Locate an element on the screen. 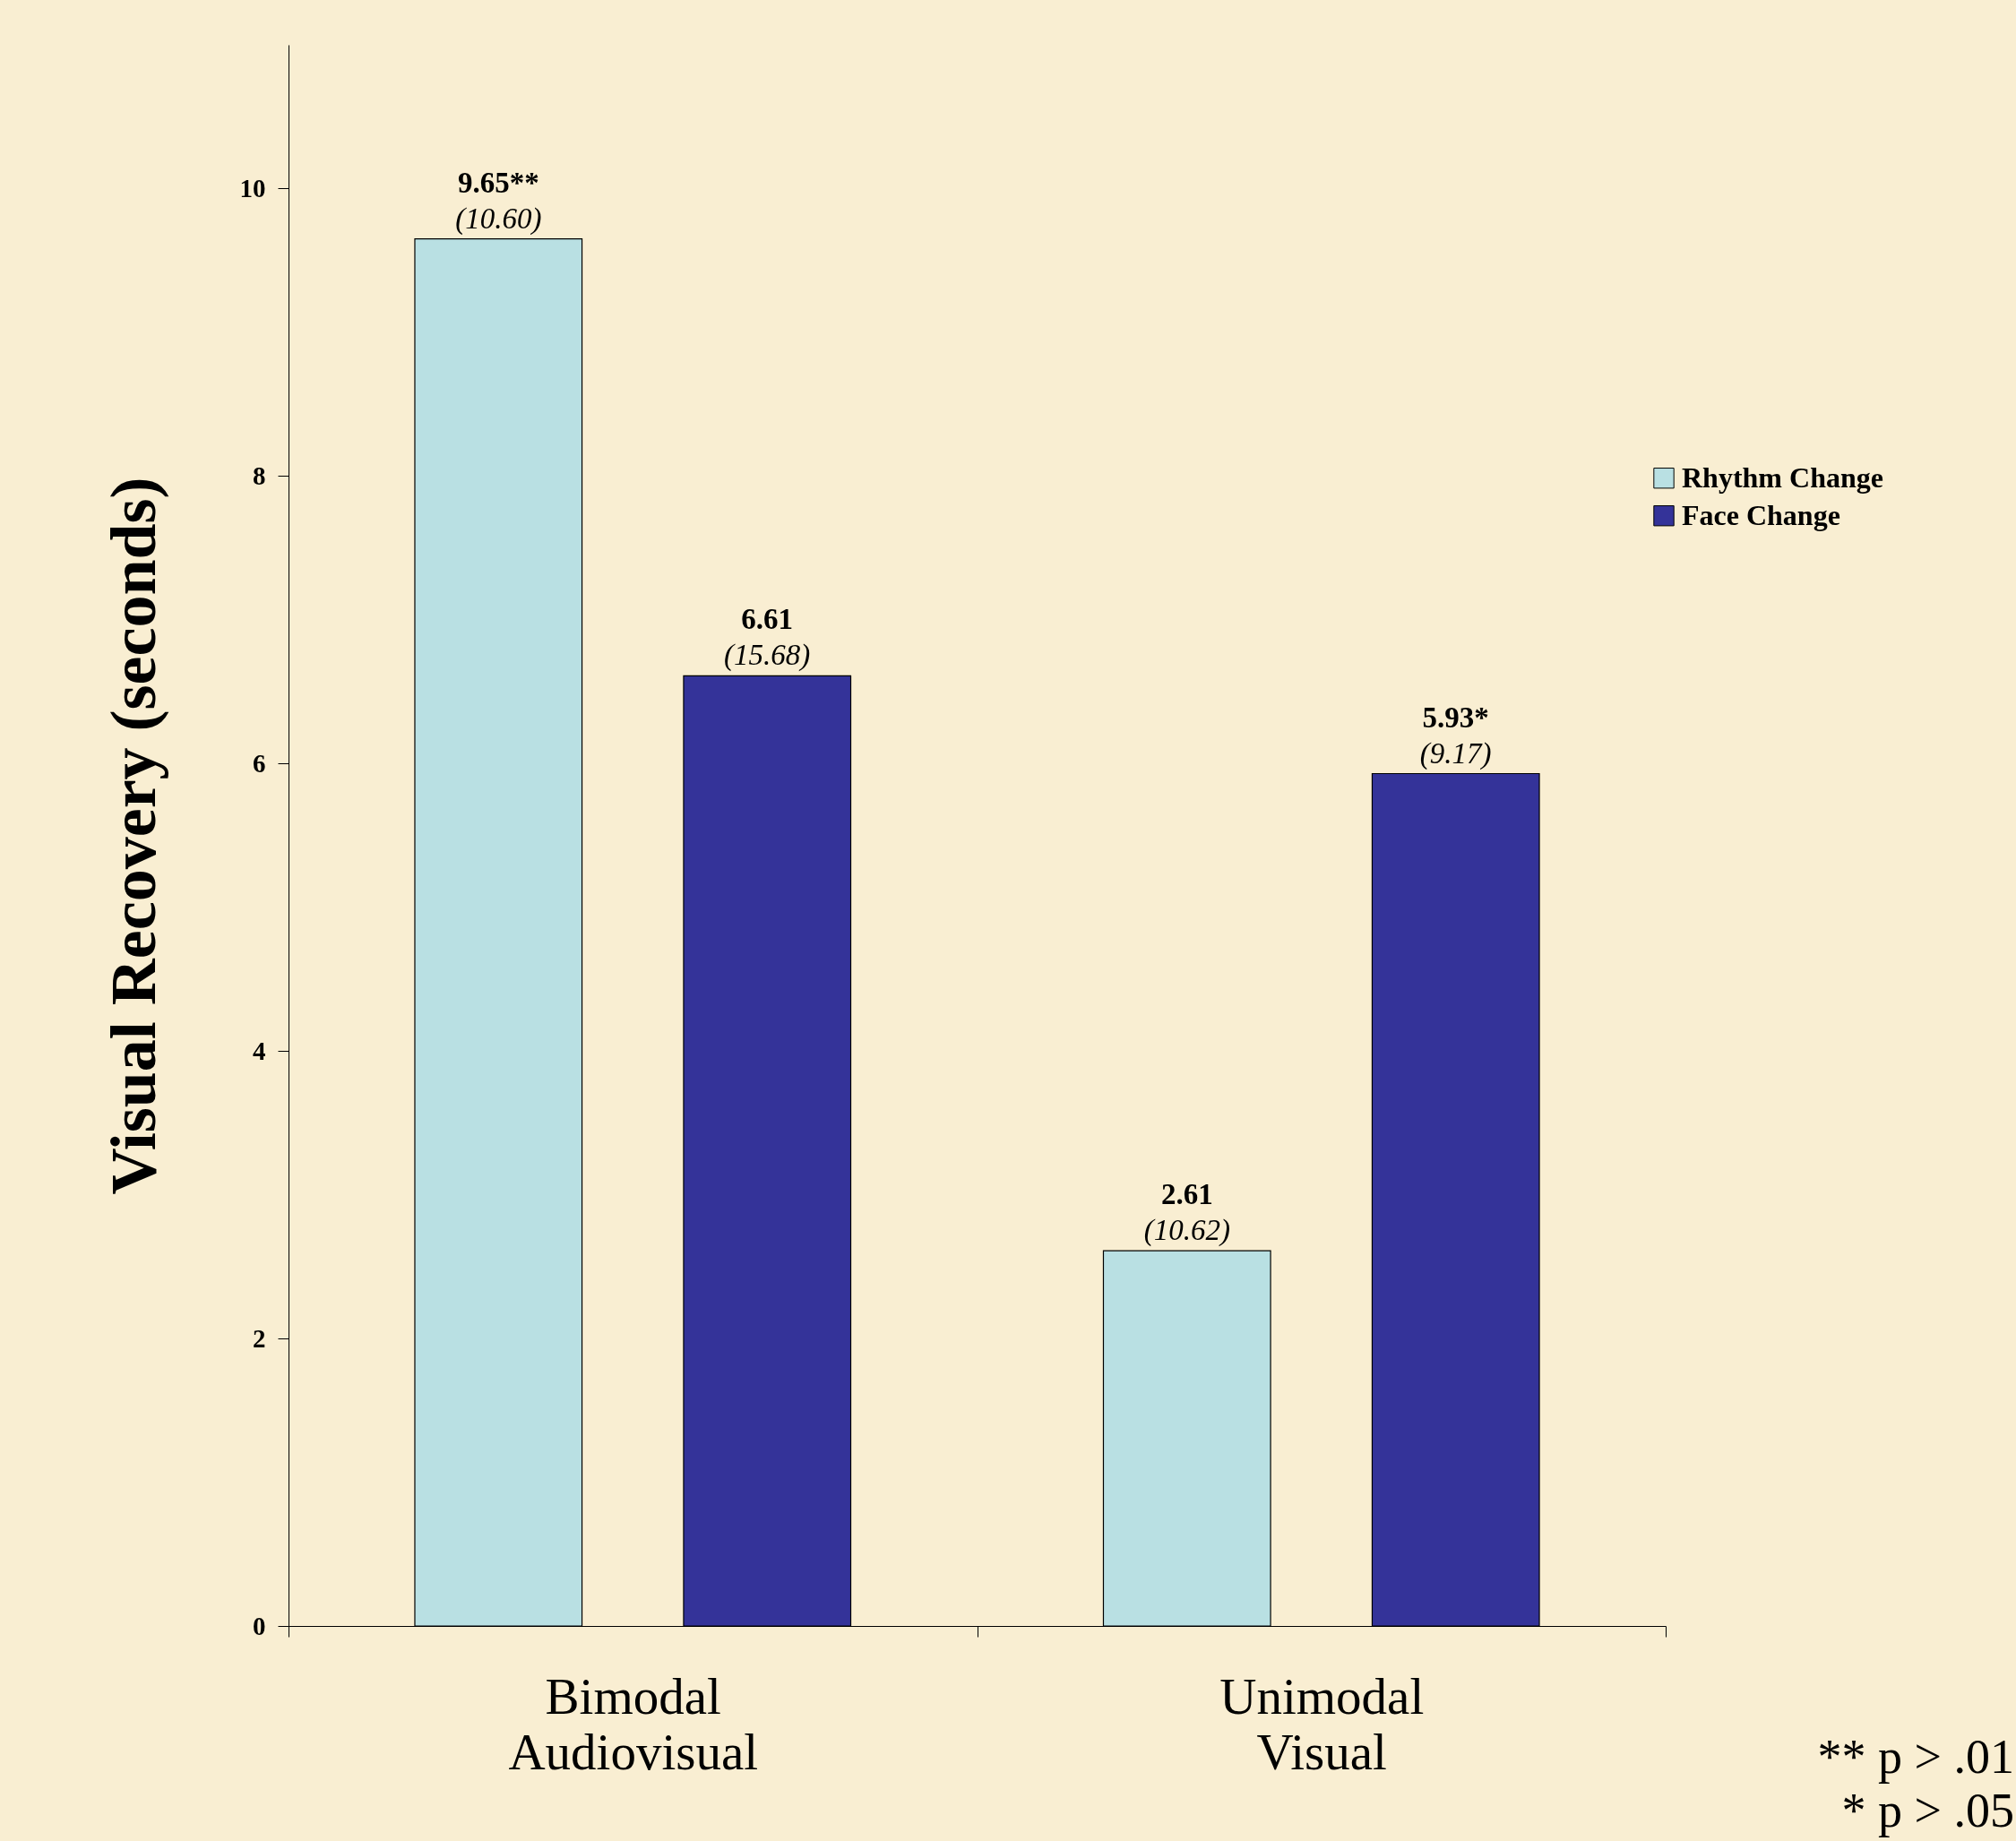 This screenshot has height=1841, width=2016. x-tick-label: Bimodal Audiovisual is located at coordinates (633, 1723).